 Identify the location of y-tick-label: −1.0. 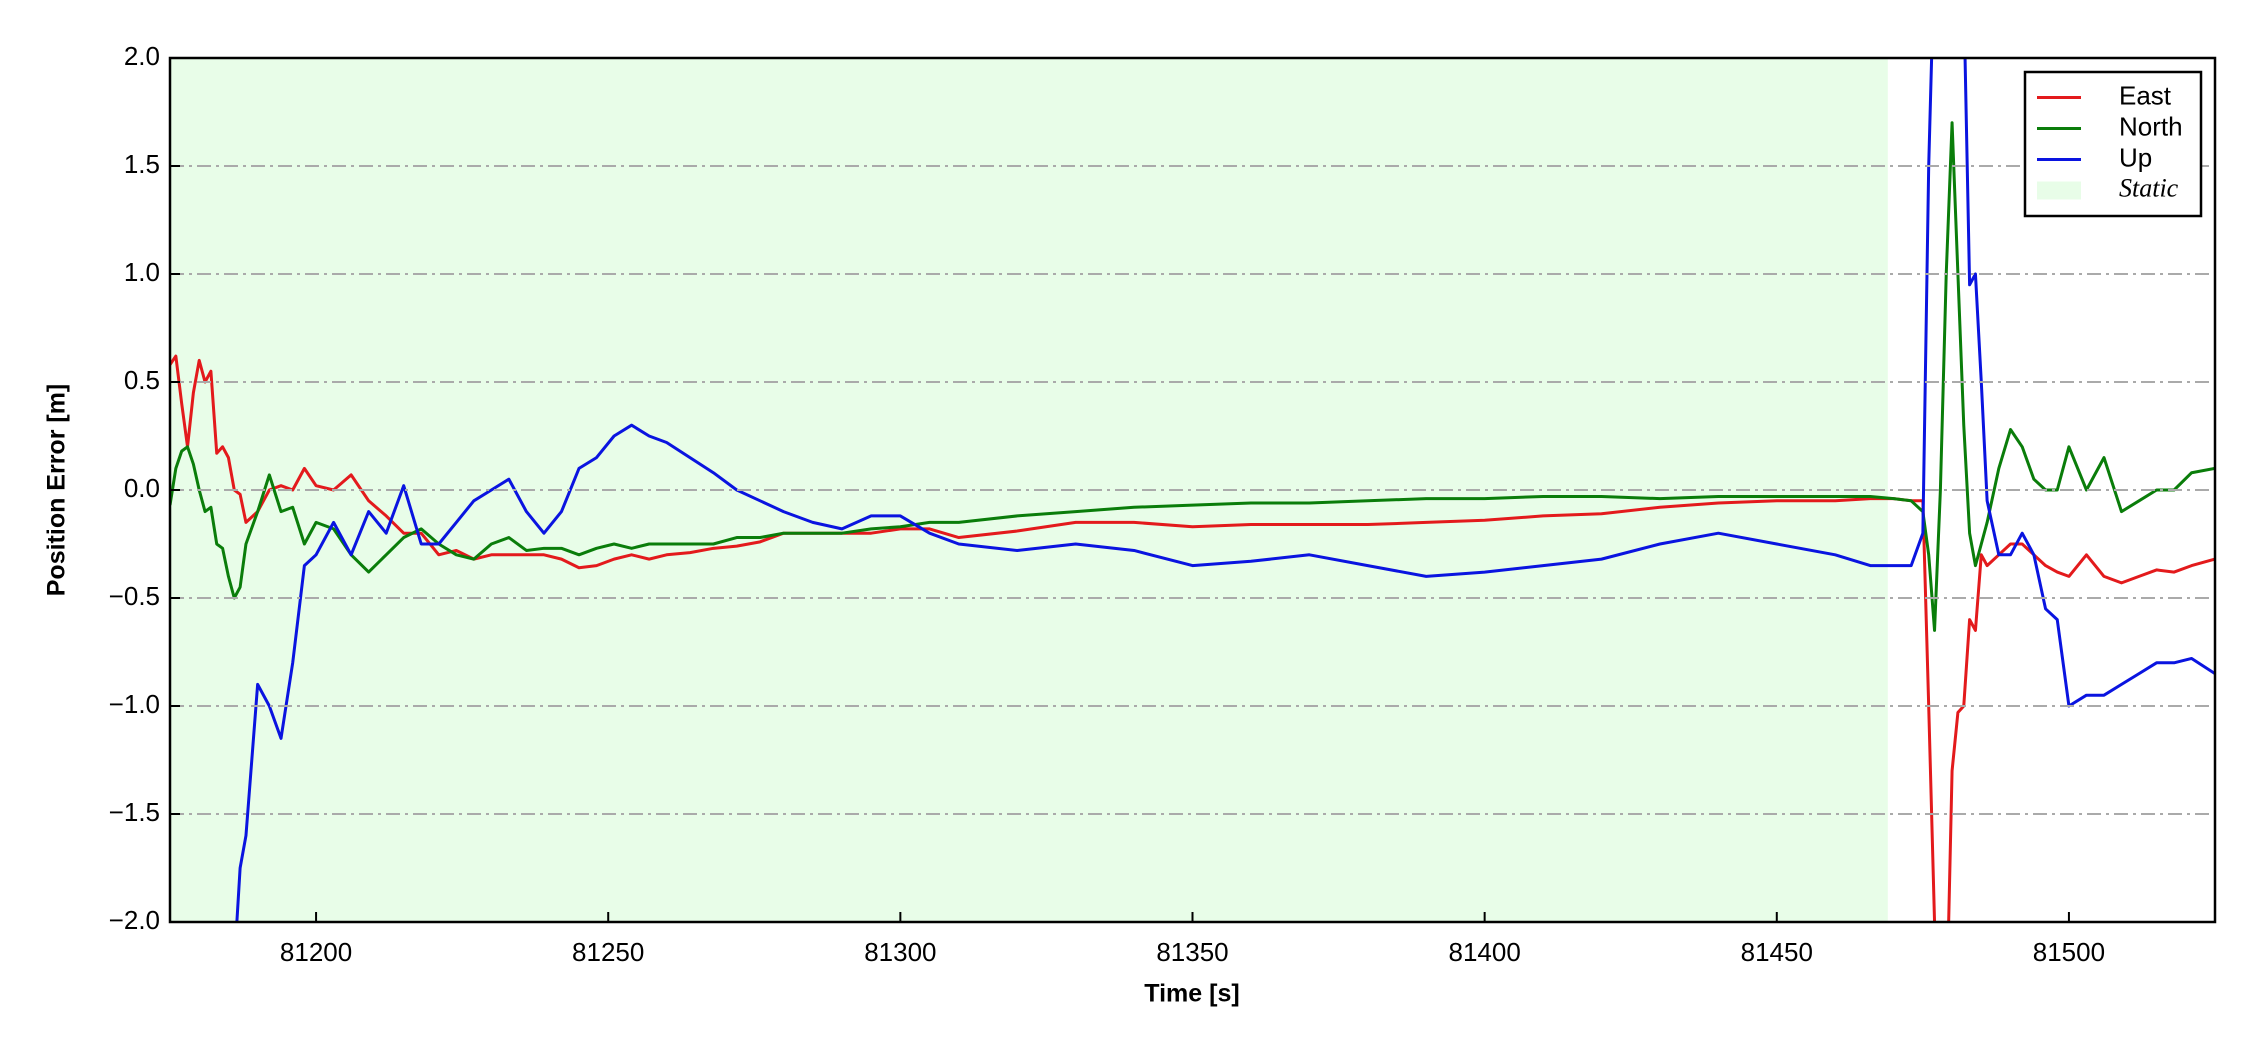
(134, 704).